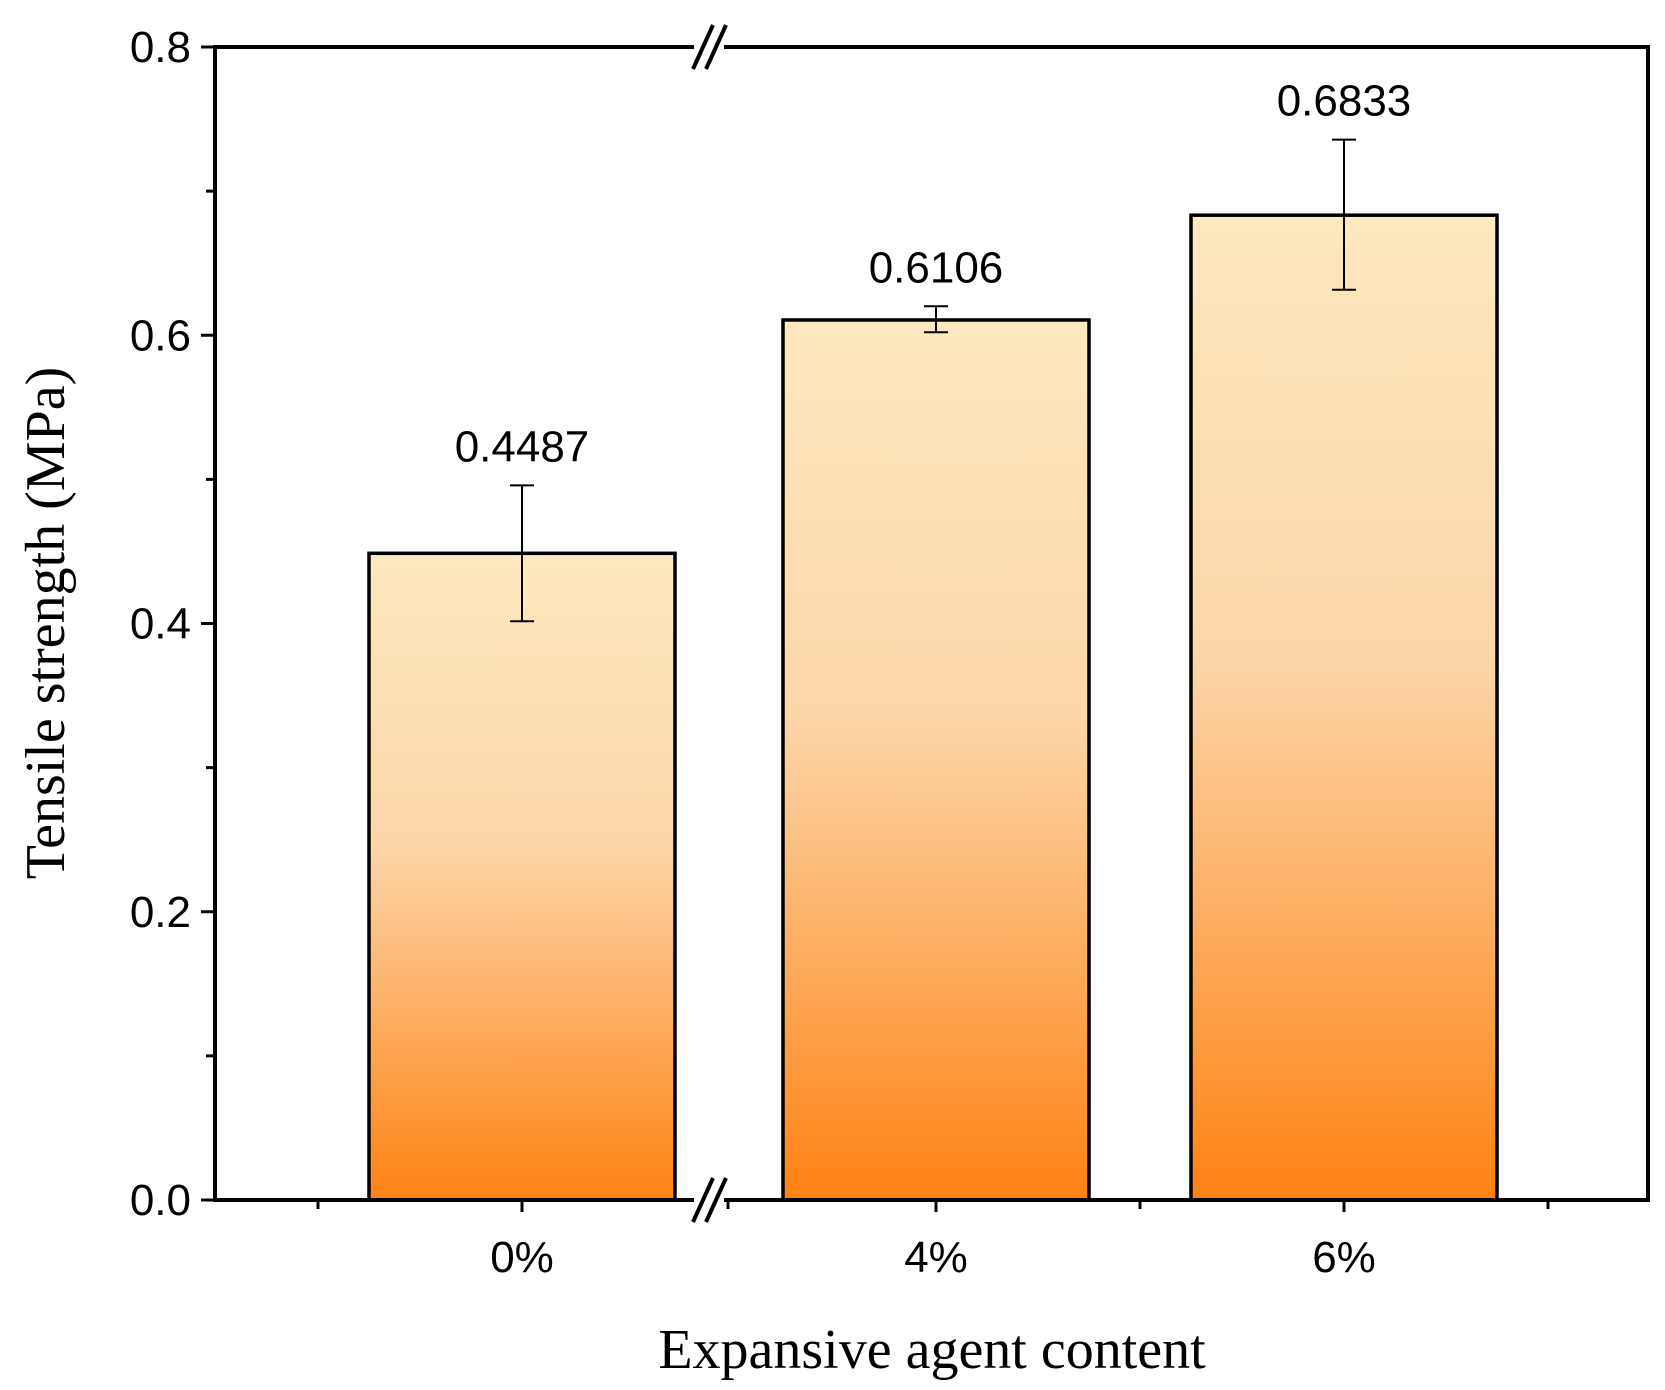 This screenshot has height=1390, width=1665. I want to click on y-axis-ticks: 0.0 0.2 0.4 0.6 0.8, so click(172, 624).